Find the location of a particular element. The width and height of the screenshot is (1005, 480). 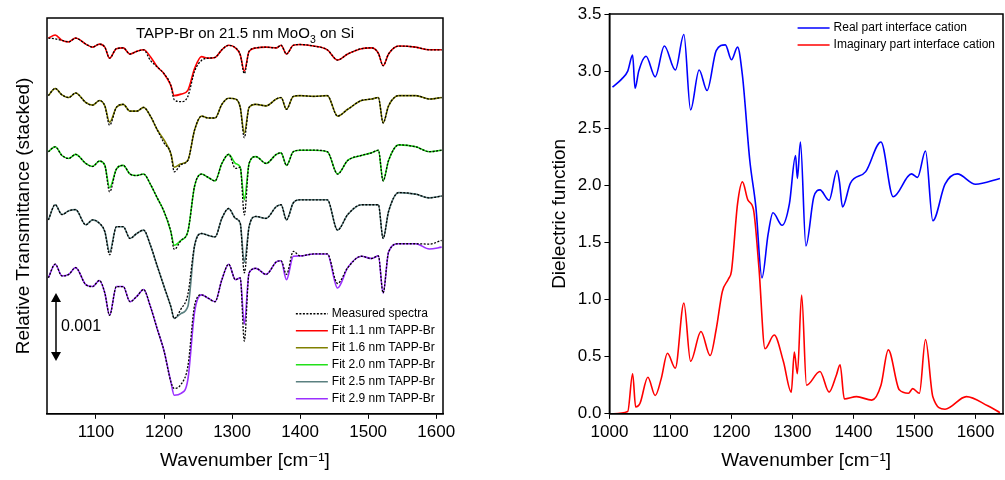

y-tick-label: 2.0 is located at coordinates (589, 185).